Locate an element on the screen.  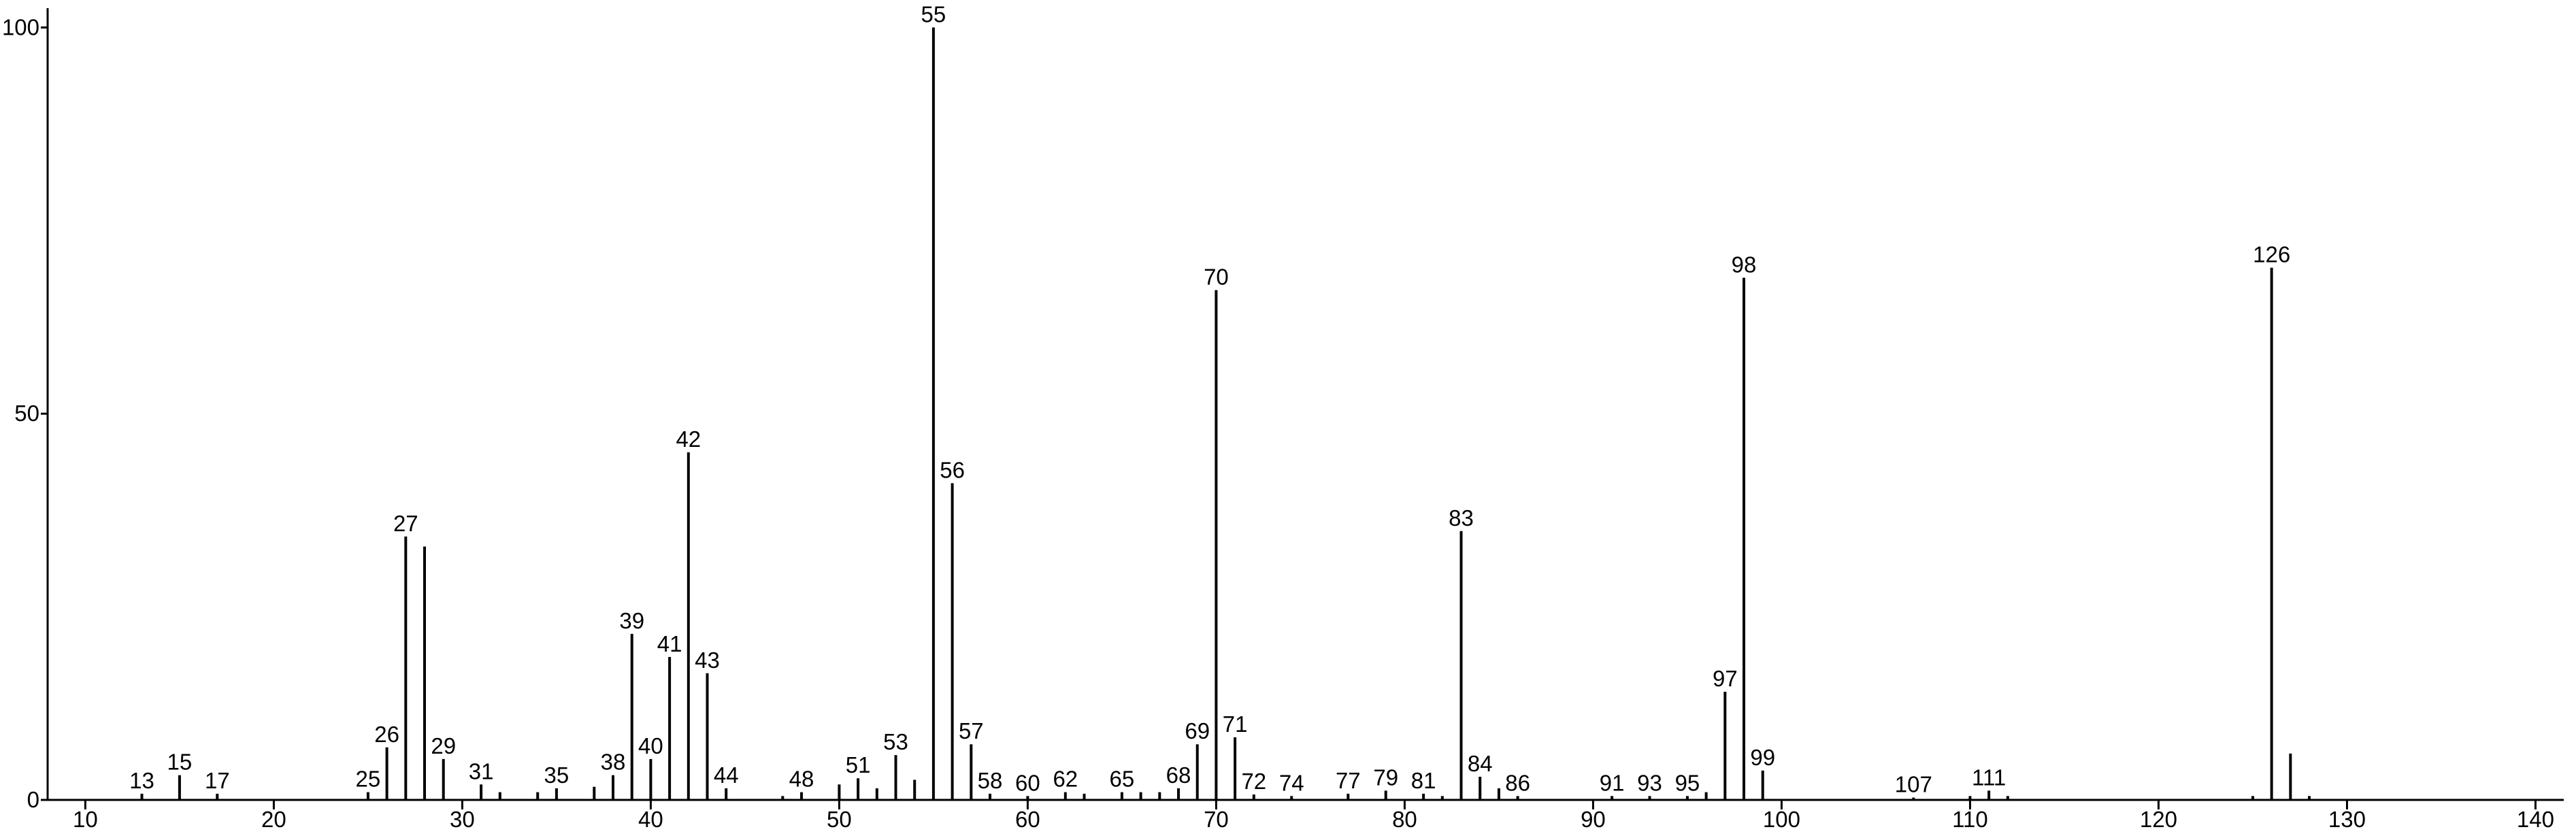
peak-label: 70 is located at coordinates (1217, 277).